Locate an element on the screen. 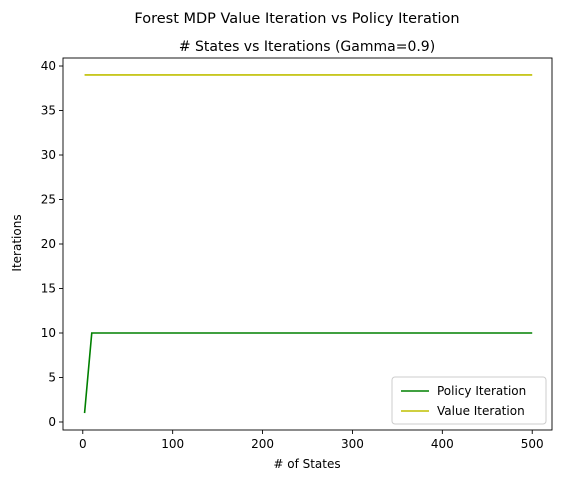 The width and height of the screenshot is (562, 480). y-tick-label: 30 is located at coordinates (48, 155).